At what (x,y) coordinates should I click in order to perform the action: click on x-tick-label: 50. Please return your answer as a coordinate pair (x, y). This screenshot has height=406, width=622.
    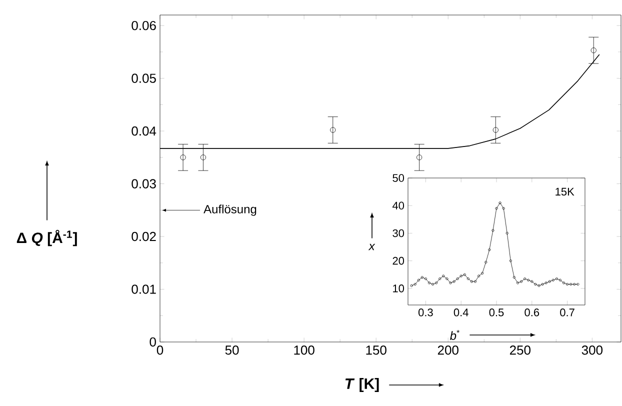
    Looking at the image, I should click on (232, 350).